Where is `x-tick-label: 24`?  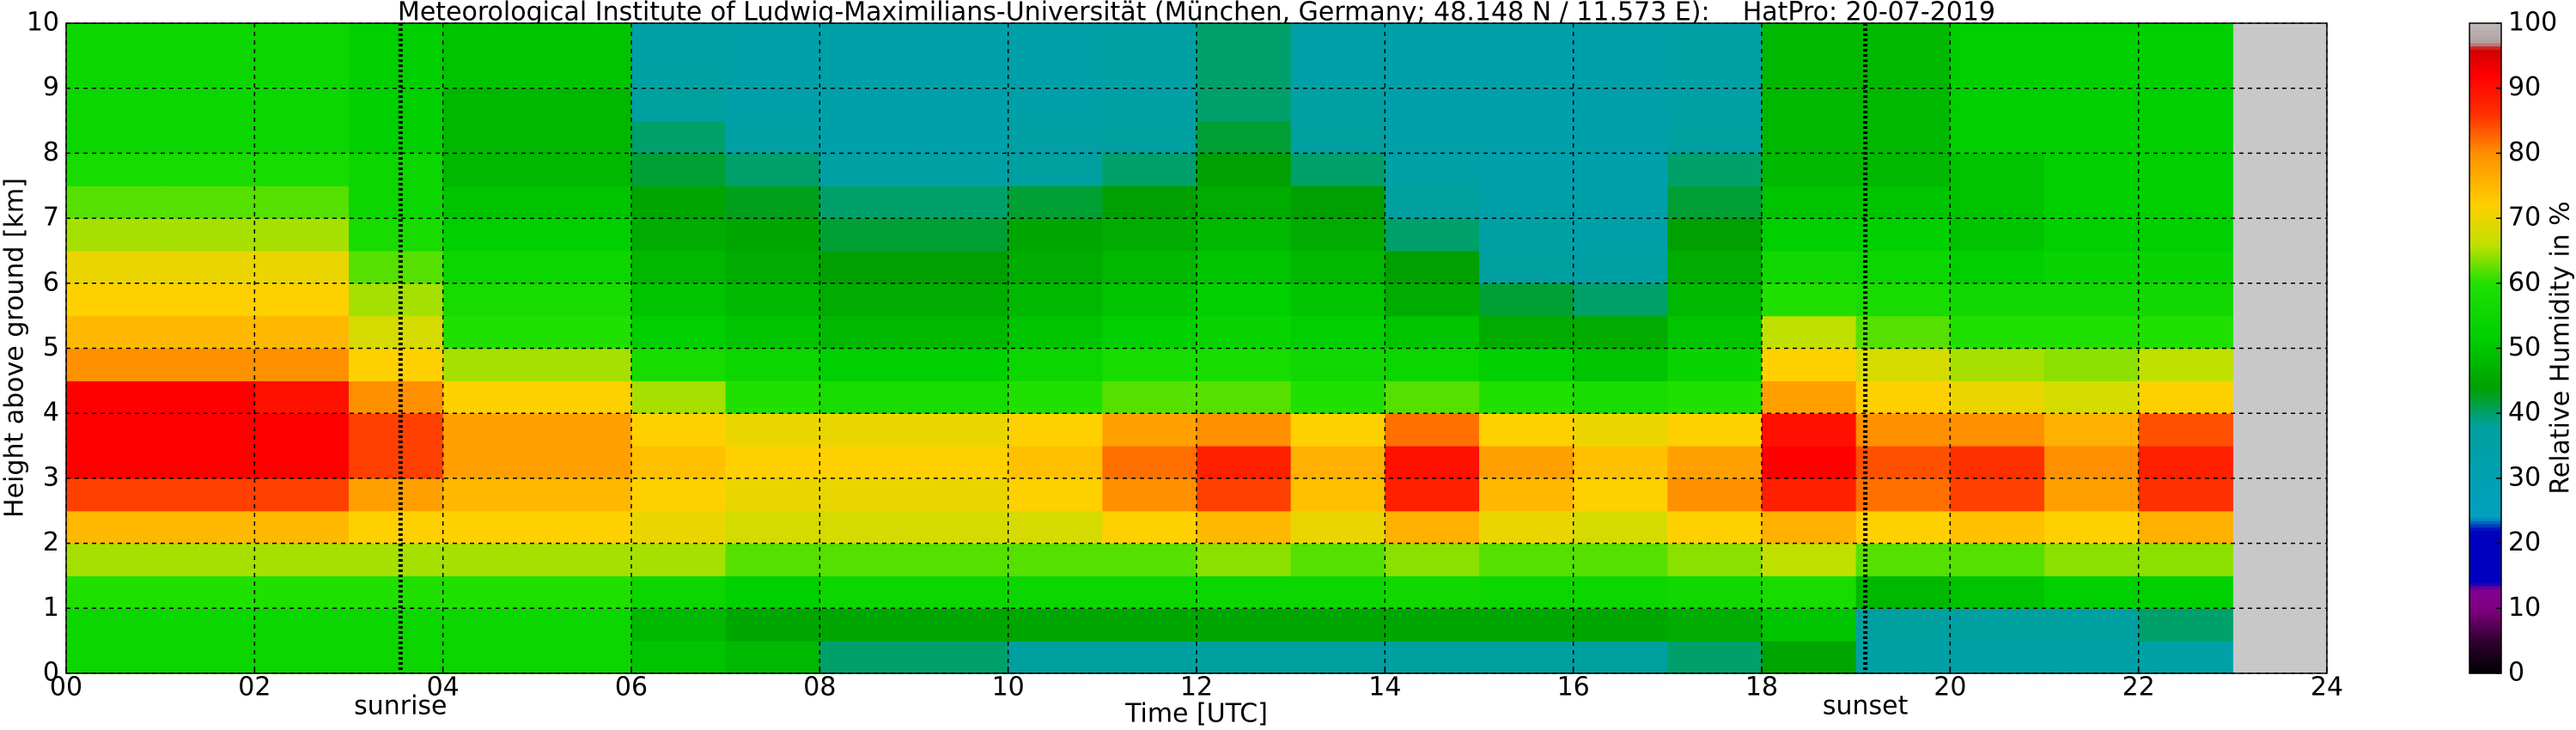
x-tick-label: 24 is located at coordinates (2327, 687).